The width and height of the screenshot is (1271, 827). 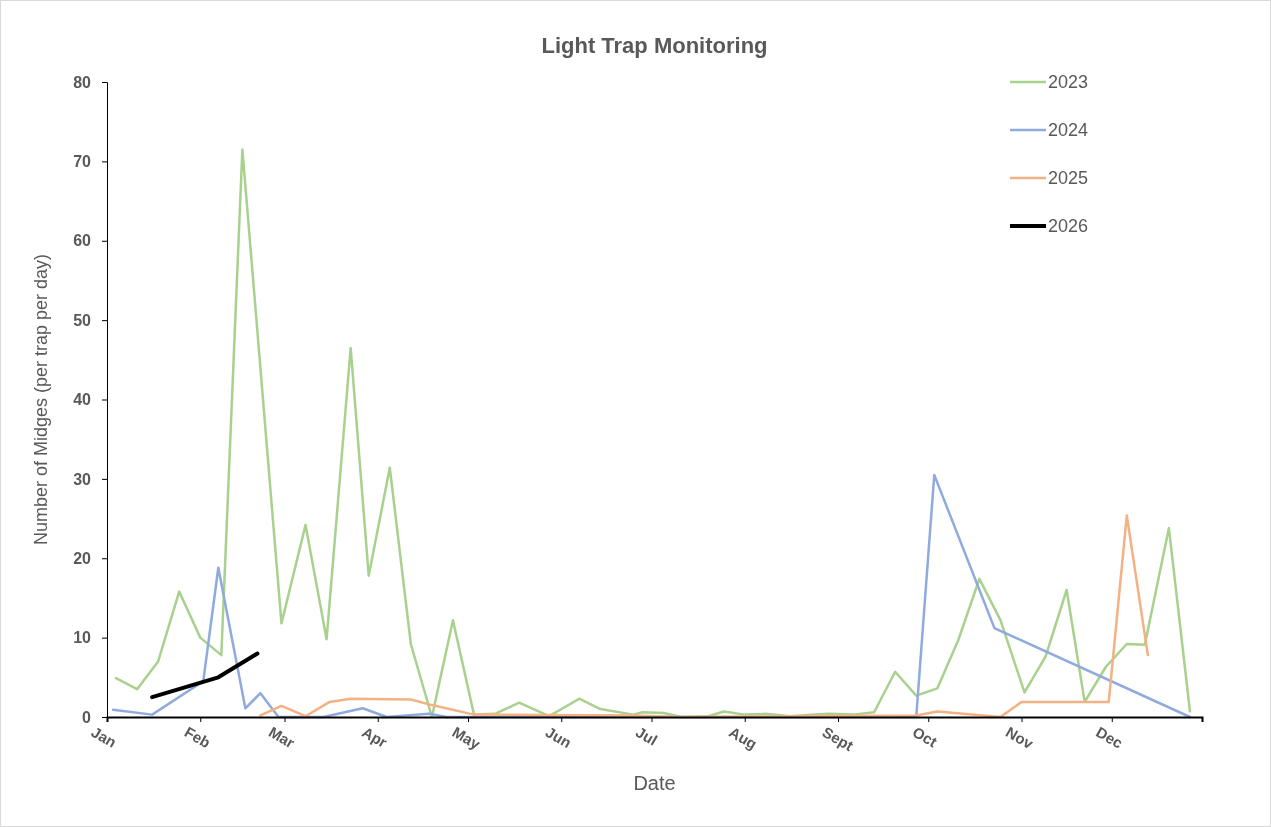 What do you see at coordinates (1020, 738) in the screenshot?
I see `x-tick-label: Nov` at bounding box center [1020, 738].